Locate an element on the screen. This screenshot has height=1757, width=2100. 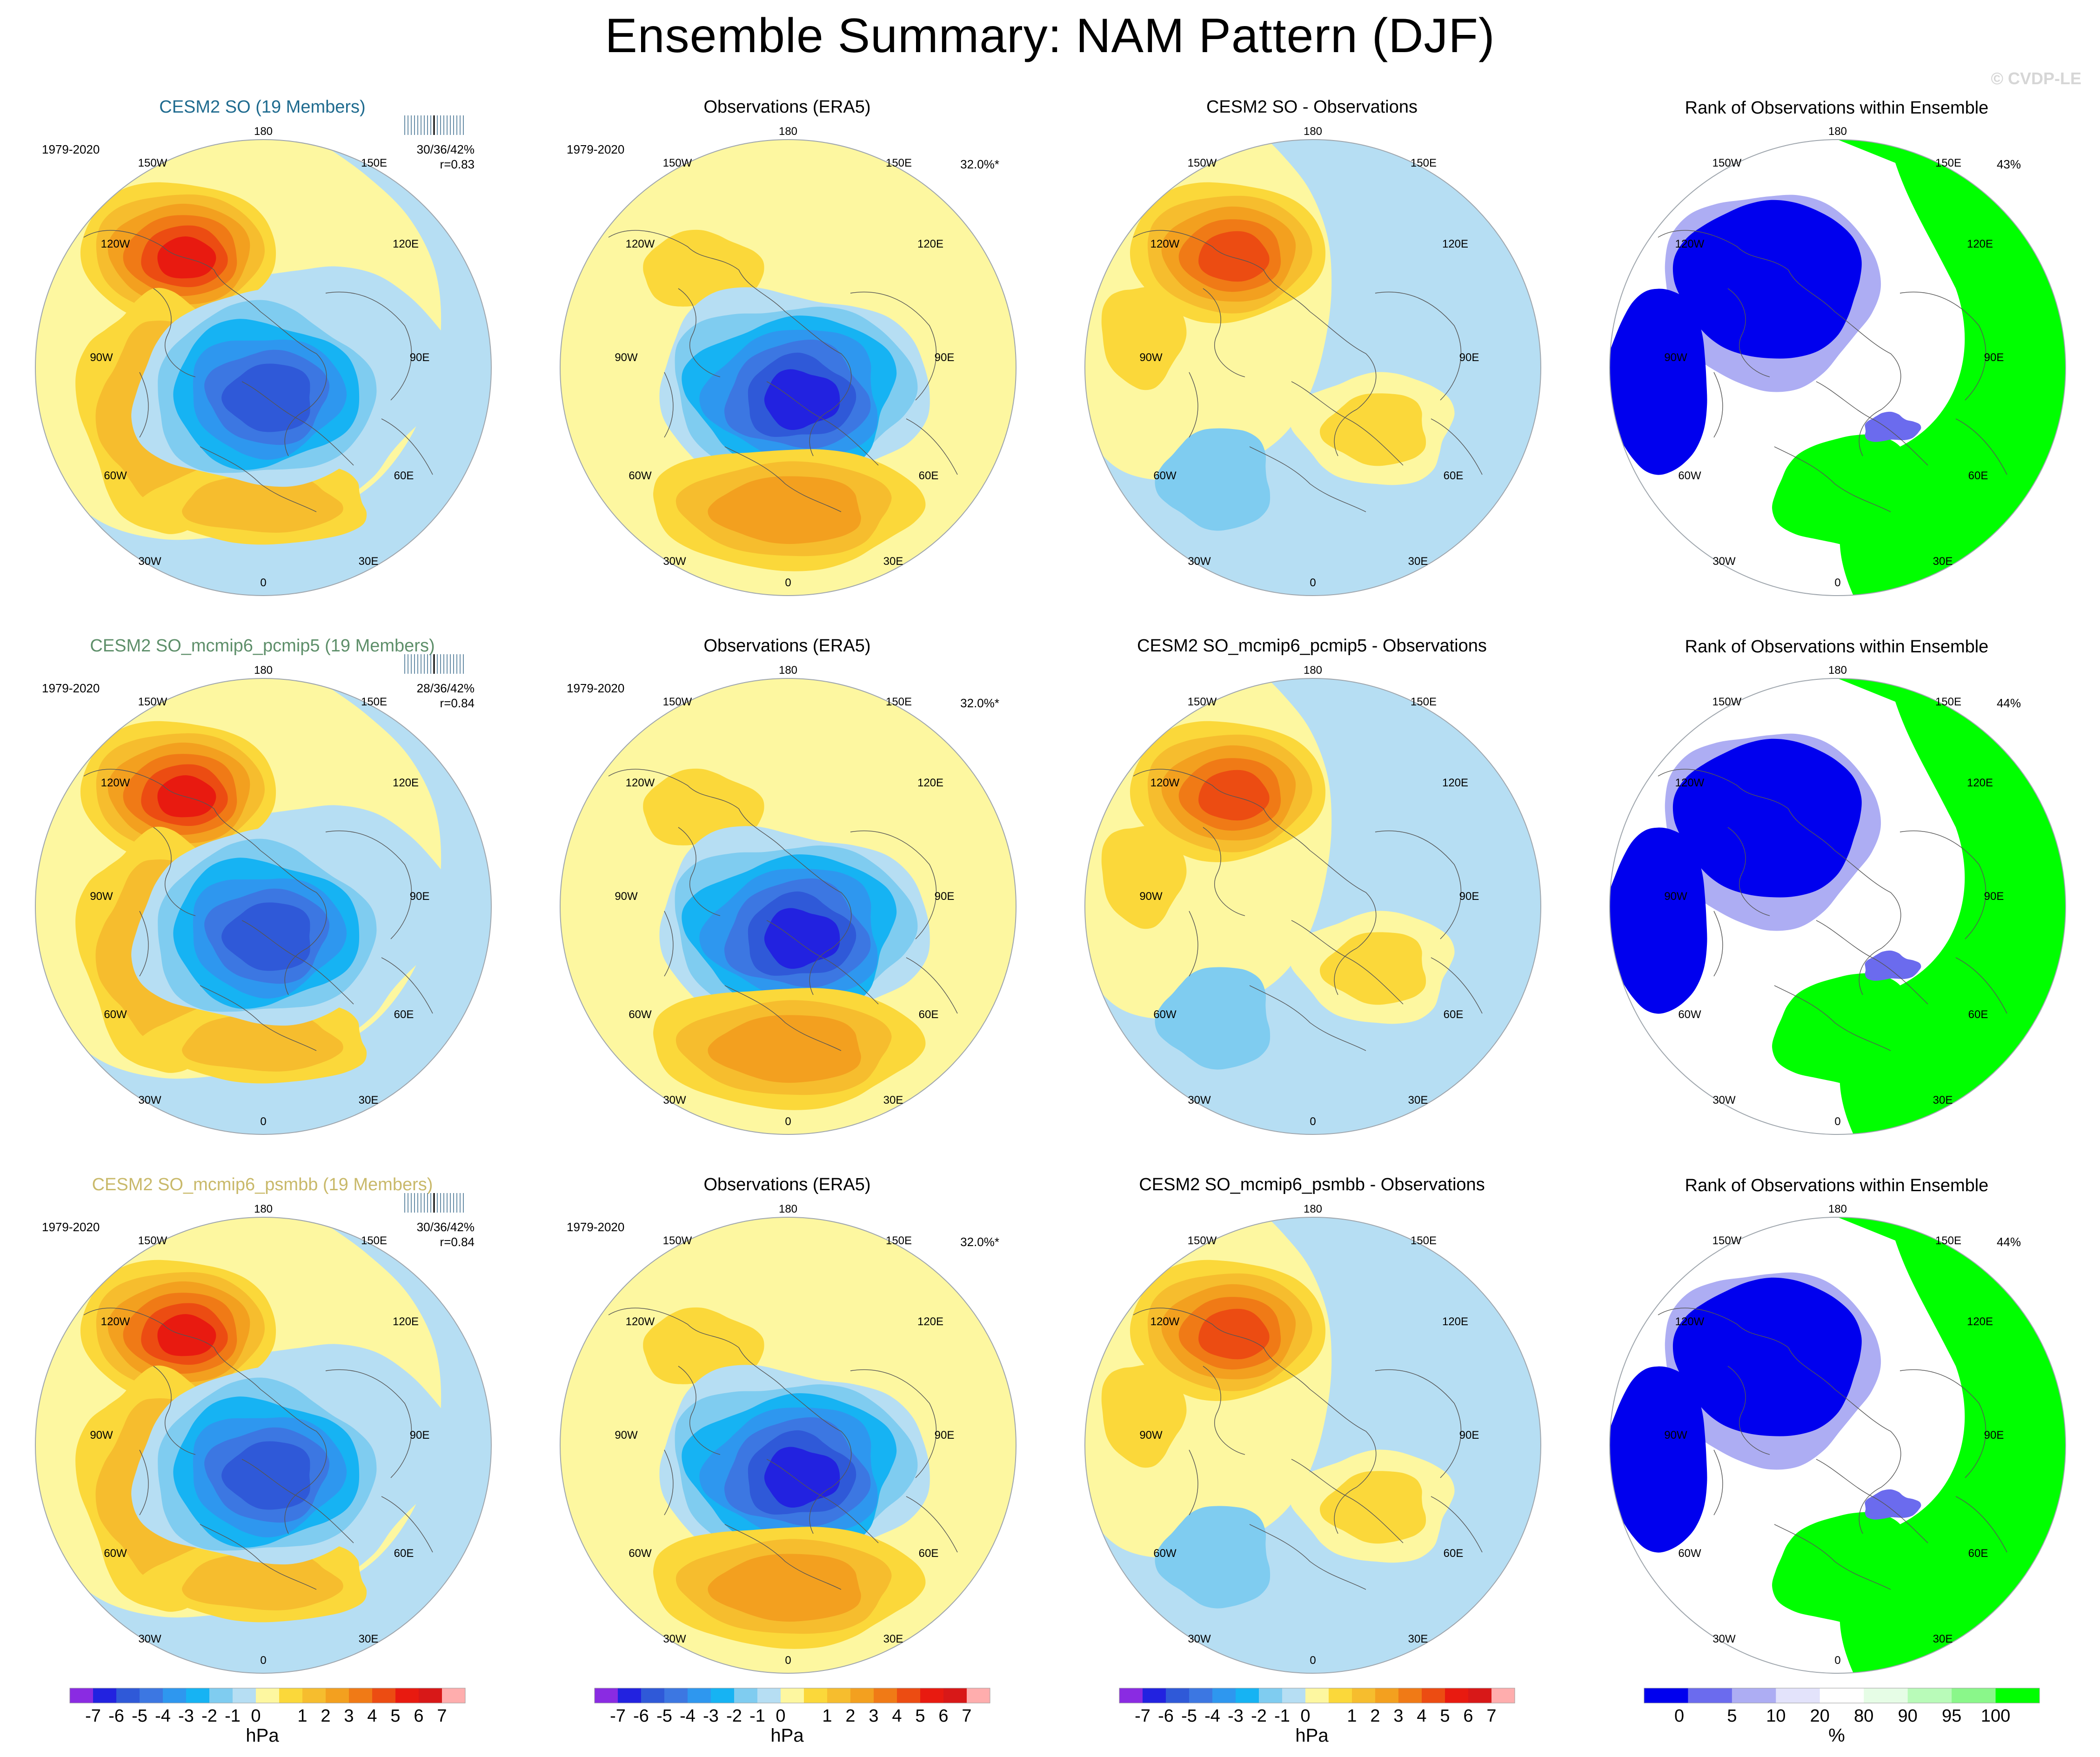
pattern-stats: 30/36/42% is located at coordinates (446, 149).